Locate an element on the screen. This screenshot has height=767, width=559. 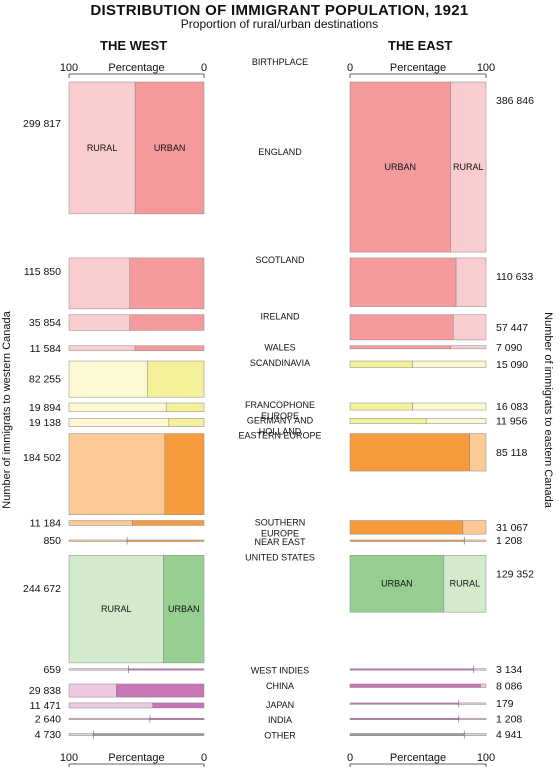
category-label-germany-and-holland: GERMANY AND is located at coordinates (280, 420).